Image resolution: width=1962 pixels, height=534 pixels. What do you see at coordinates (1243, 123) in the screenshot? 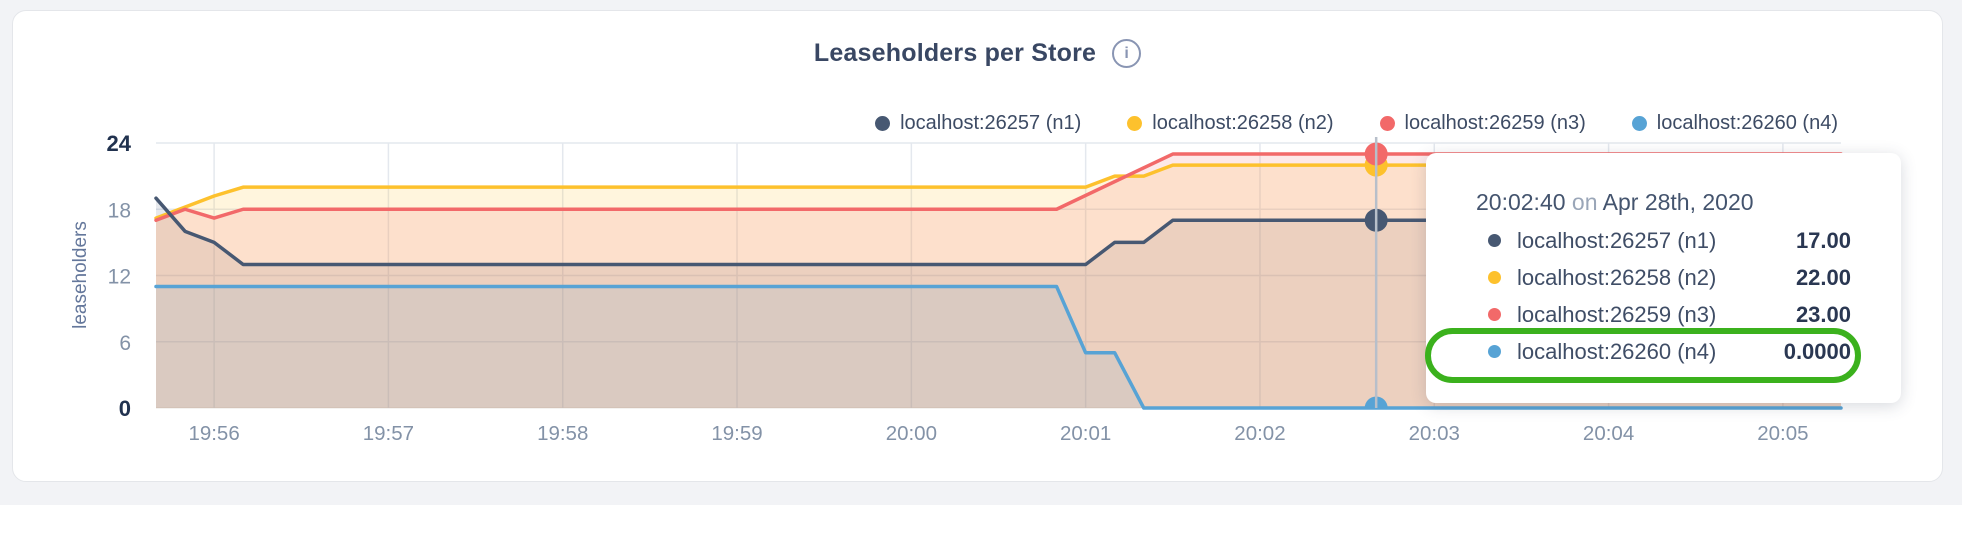
I see `legend-series-label: localhost:26258 (n2)` at bounding box center [1243, 123].